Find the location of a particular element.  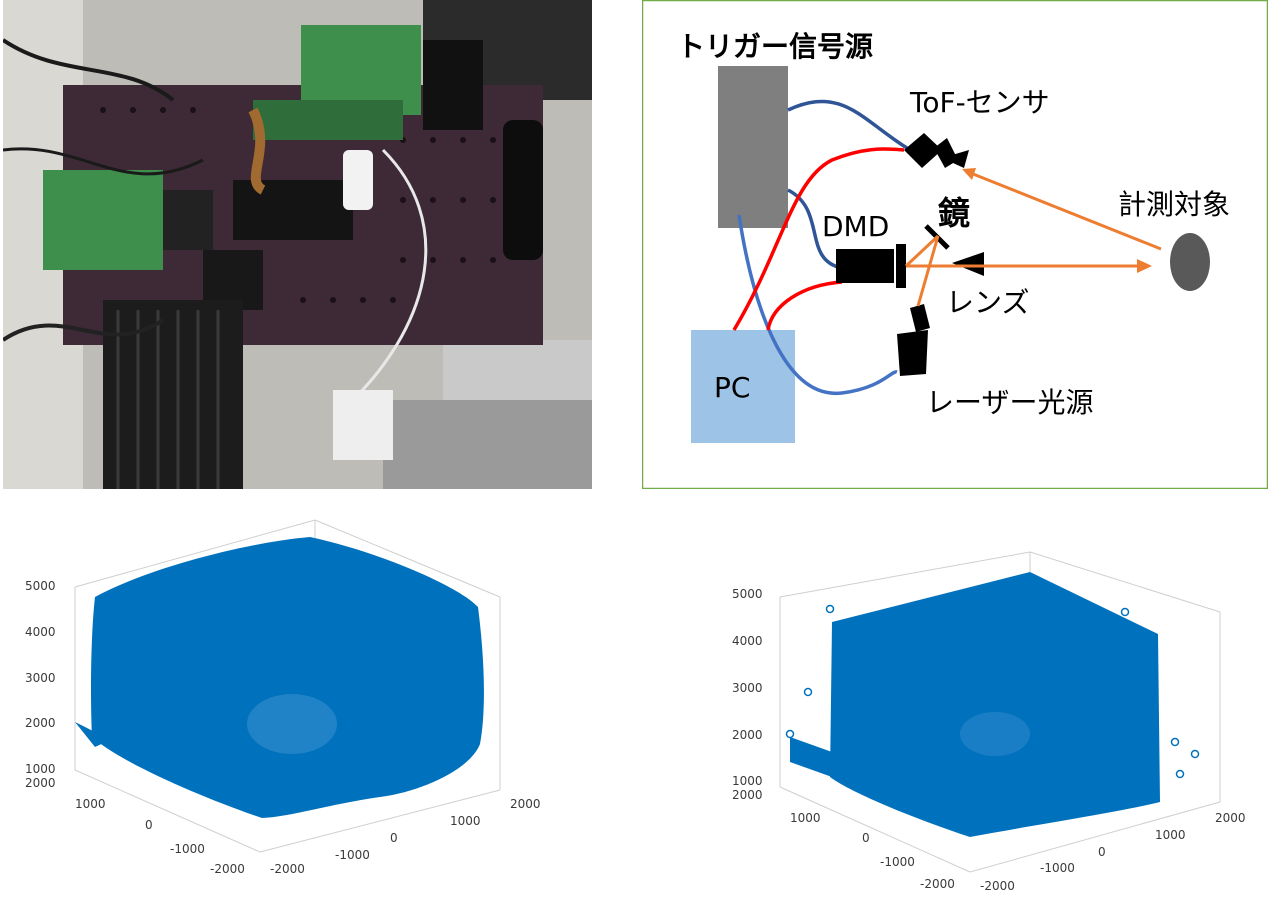

label-mirror: 鏡 is located at coordinates (954, 213).